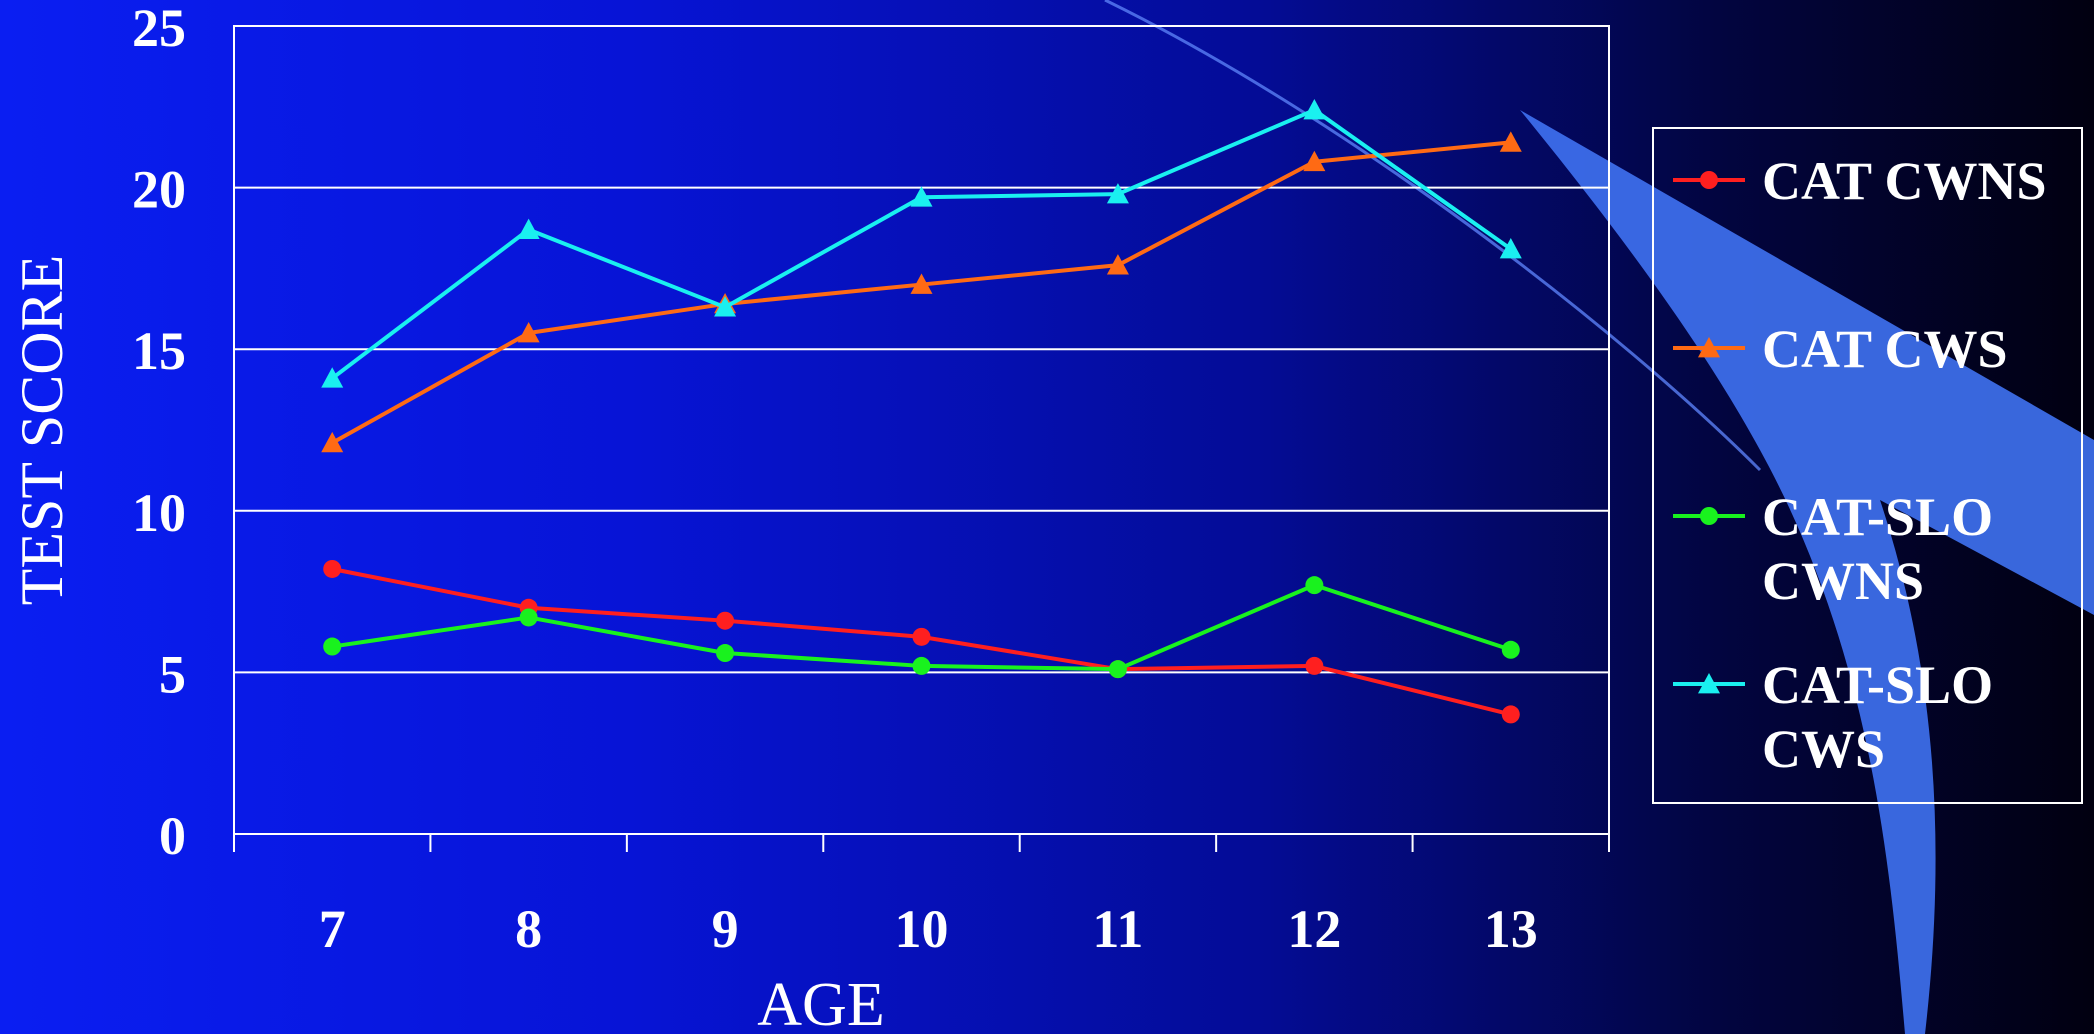 This screenshot has height=1034, width=2094. I want to click on x-tick-label: 13, so click(1511, 929).